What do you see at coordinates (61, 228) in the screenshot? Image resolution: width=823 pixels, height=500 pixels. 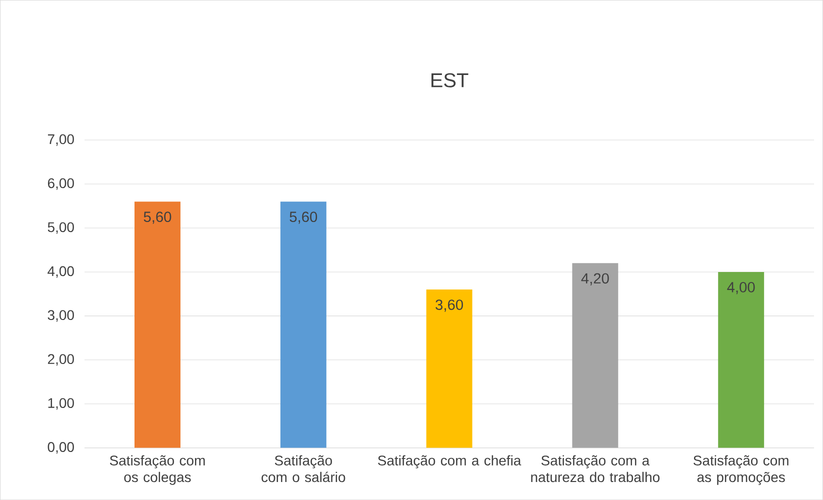 I see `y-tick-label: 5,00` at bounding box center [61, 228].